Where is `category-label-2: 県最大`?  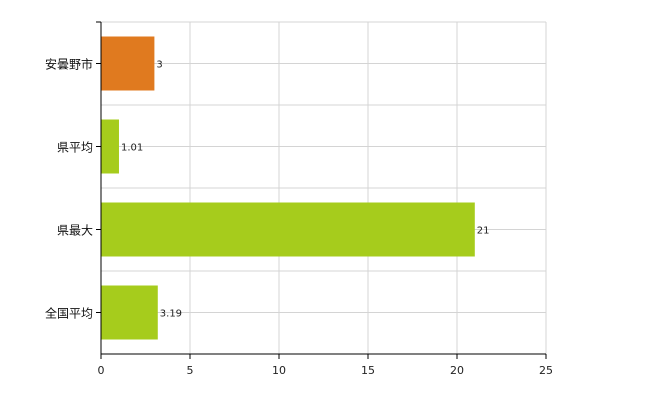
category-label-2: 県最大 is located at coordinates (75, 231).